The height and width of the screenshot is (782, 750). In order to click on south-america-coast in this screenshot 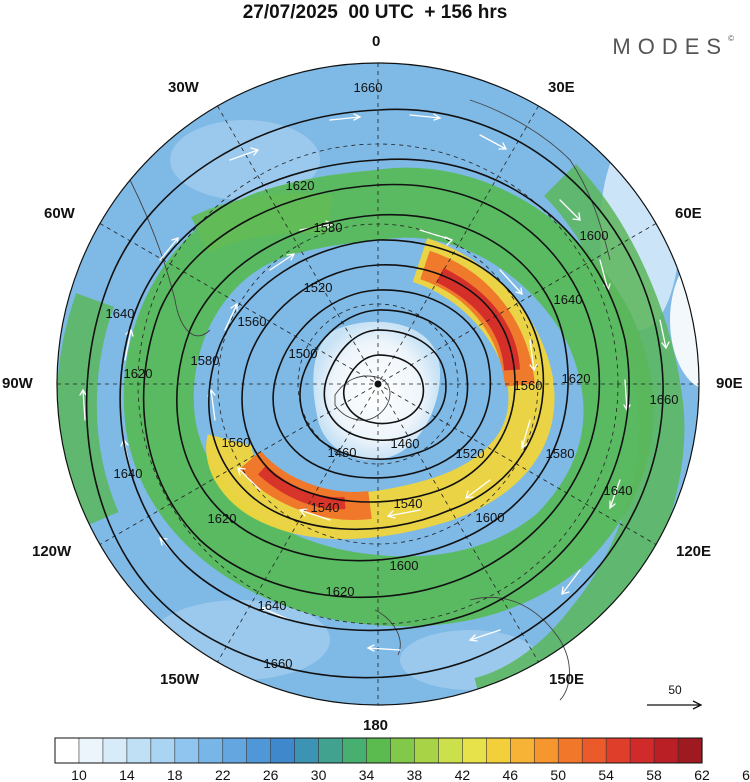, I will do `click(170, 258)`.